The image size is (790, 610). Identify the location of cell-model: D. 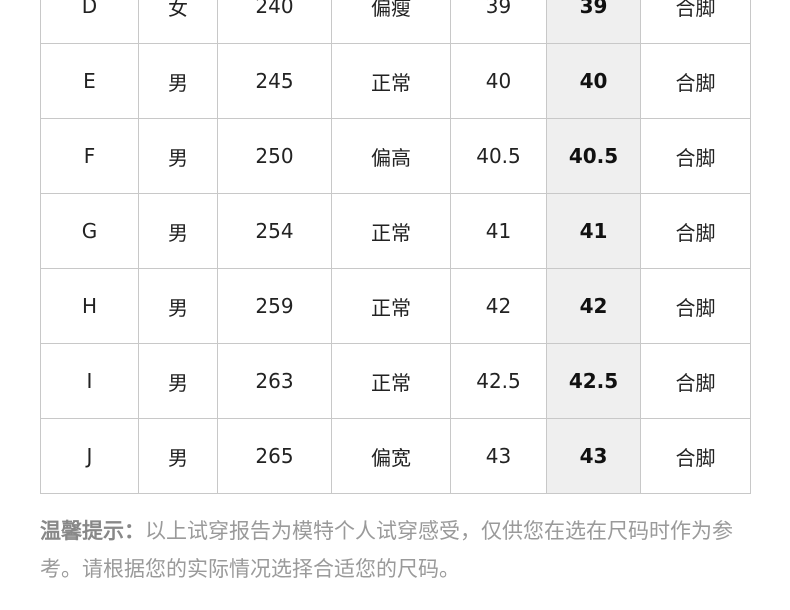
(89, 22).